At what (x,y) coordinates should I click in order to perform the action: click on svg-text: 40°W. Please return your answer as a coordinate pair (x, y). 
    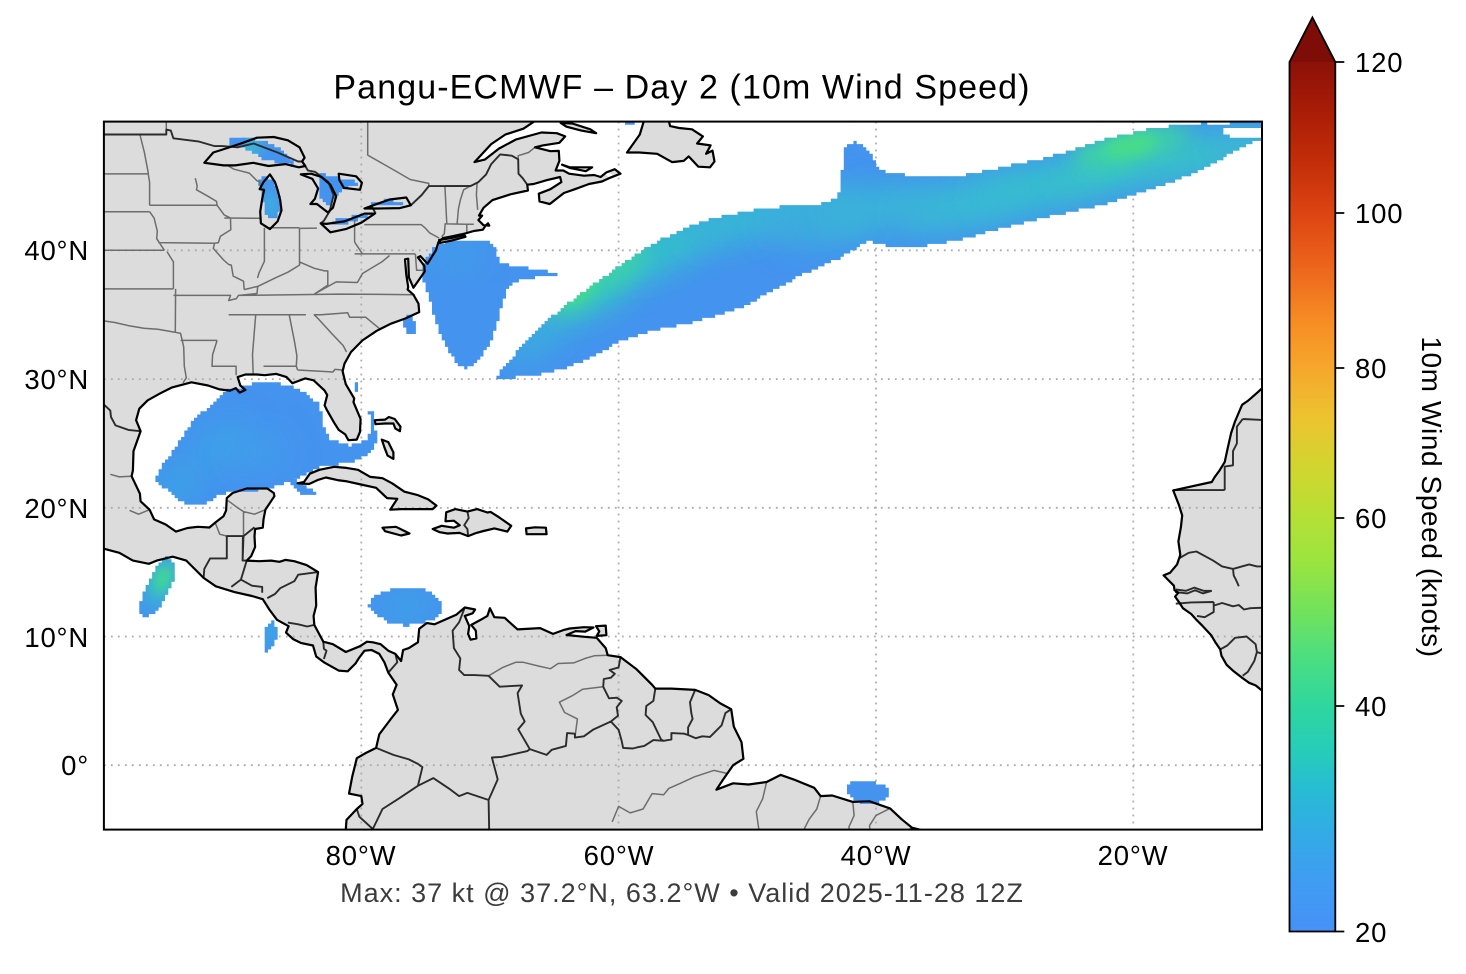
    Looking at the image, I should click on (876, 855).